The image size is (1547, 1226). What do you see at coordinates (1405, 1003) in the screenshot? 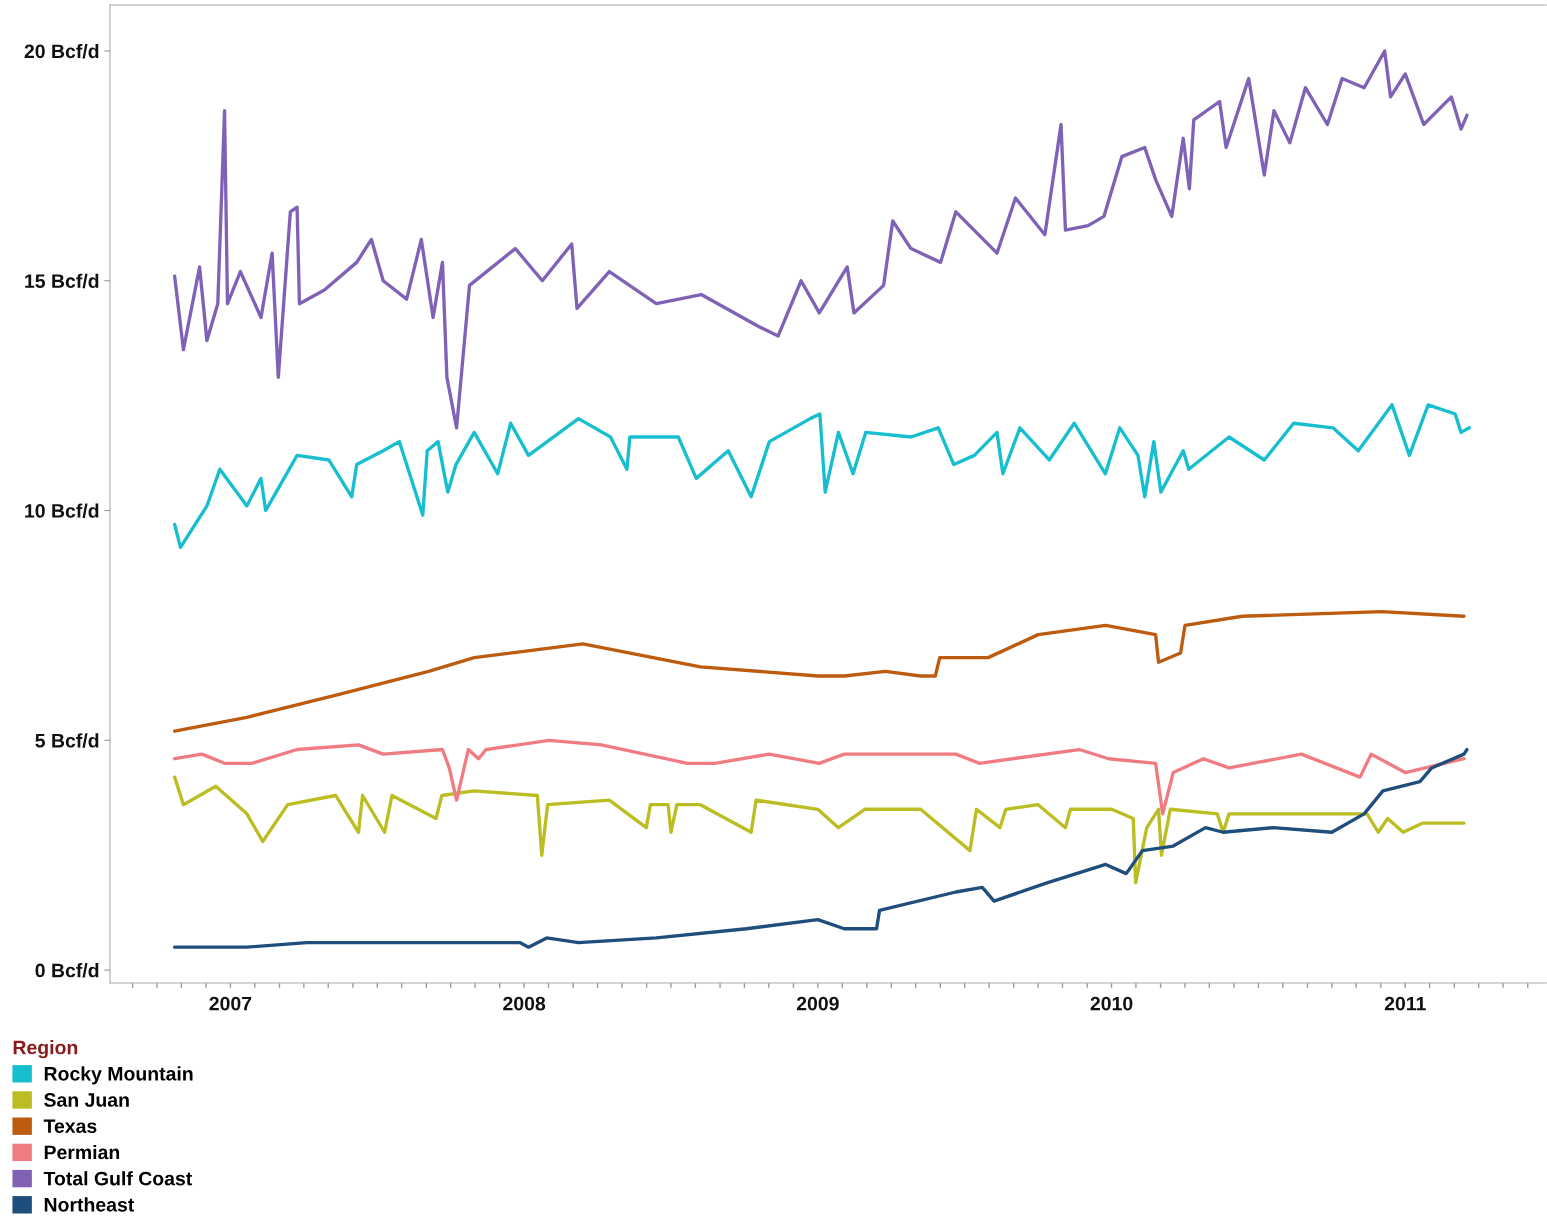
I see `x-tick-label: 2011` at bounding box center [1405, 1003].